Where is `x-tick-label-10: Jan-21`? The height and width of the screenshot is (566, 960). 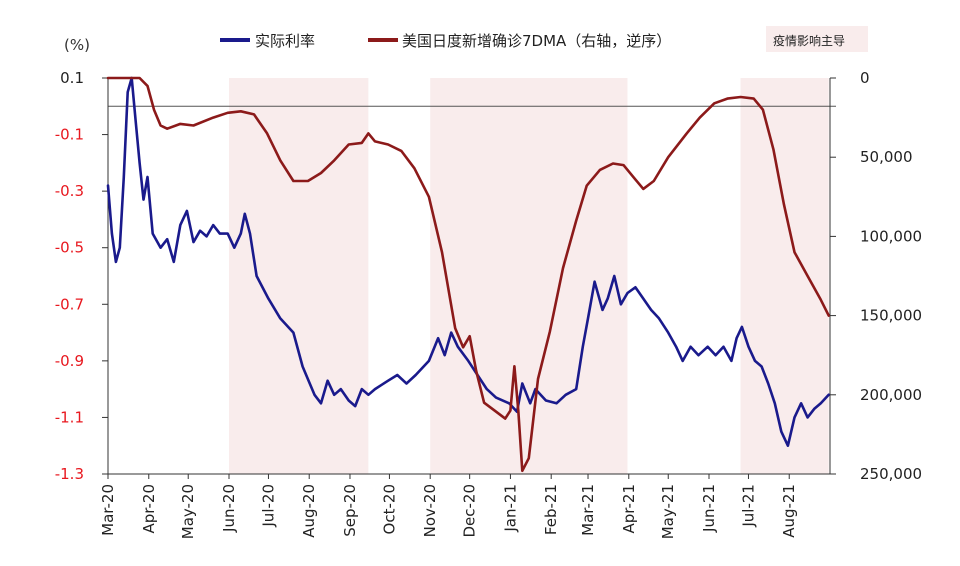
x-tick-label-10: Jan-21 is located at coordinates (510, 508).